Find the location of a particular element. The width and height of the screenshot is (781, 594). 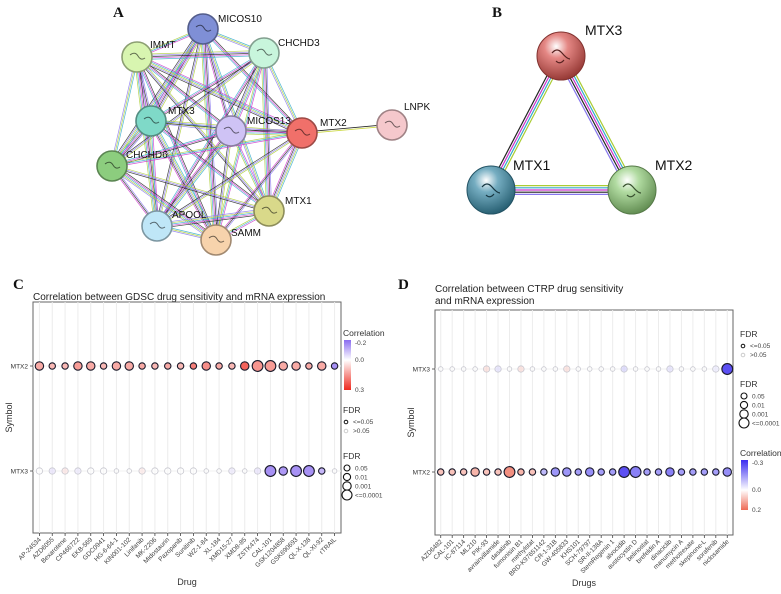

legend-fdr-sig-label: <=0.05 is located at coordinates (363, 422).